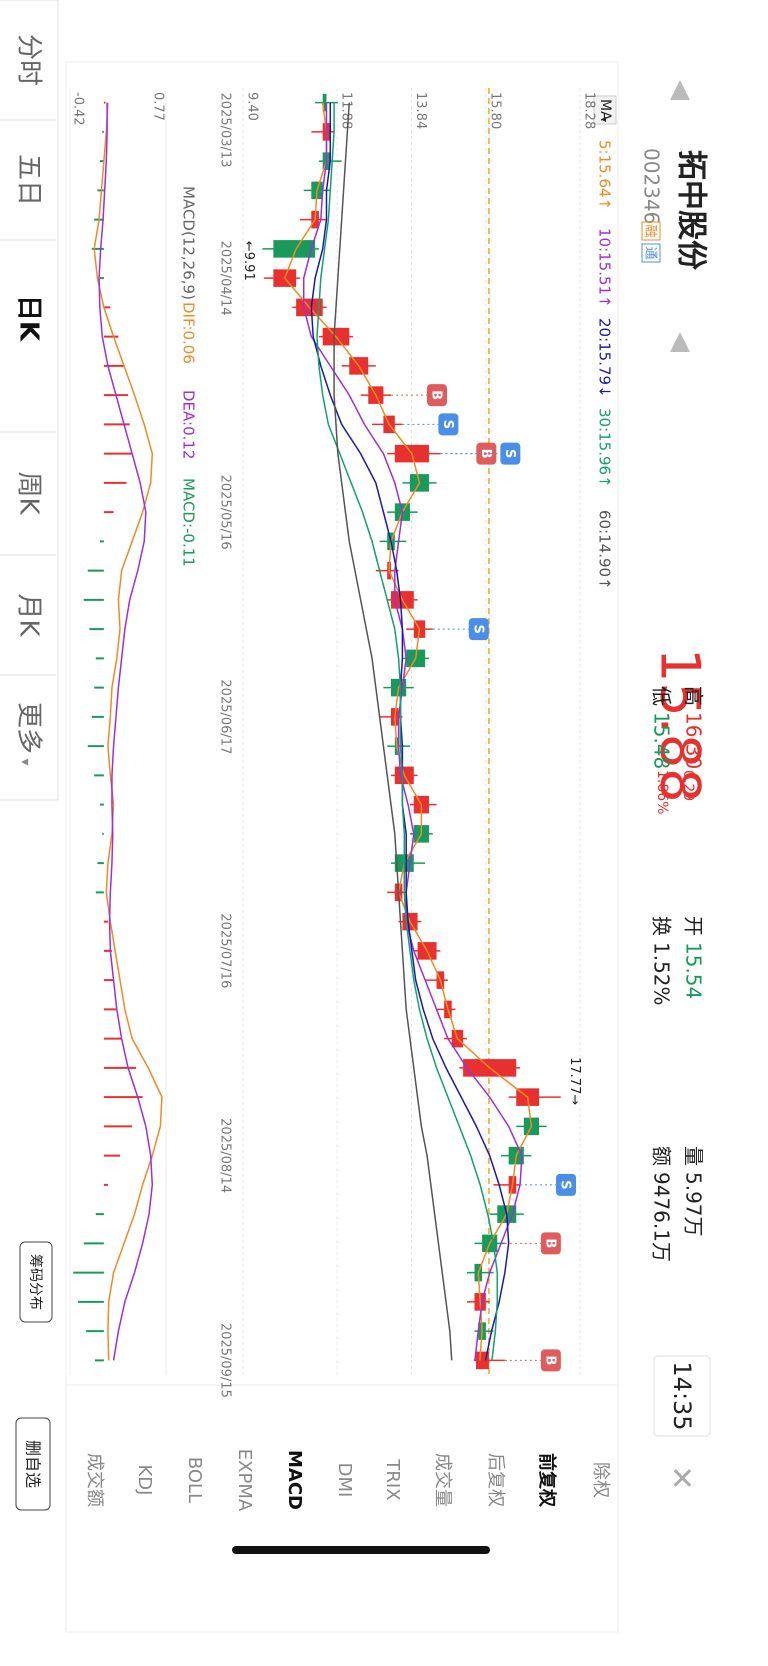 This screenshot has width=768, height=1666. Describe the element at coordinates (294, 1480) in the screenshot. I see `side-item: MACD` at that location.